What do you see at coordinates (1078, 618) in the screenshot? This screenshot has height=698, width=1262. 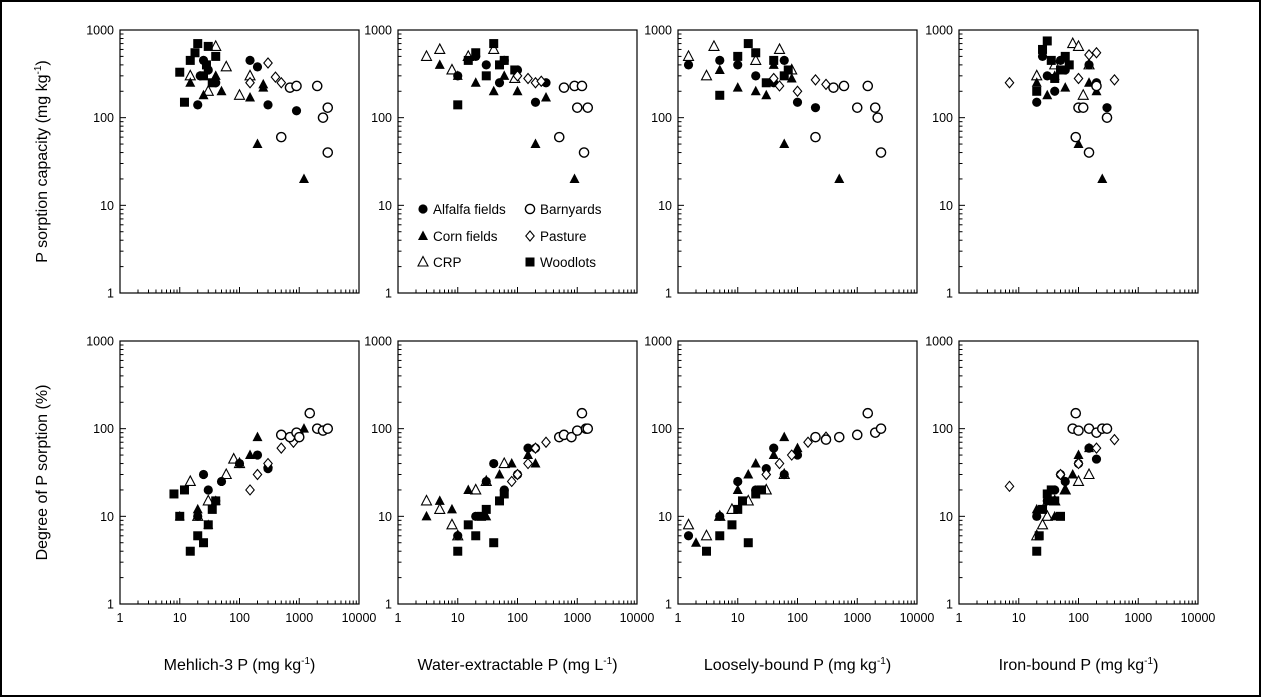 I see `x-tick-label: 100` at bounding box center [1078, 618].